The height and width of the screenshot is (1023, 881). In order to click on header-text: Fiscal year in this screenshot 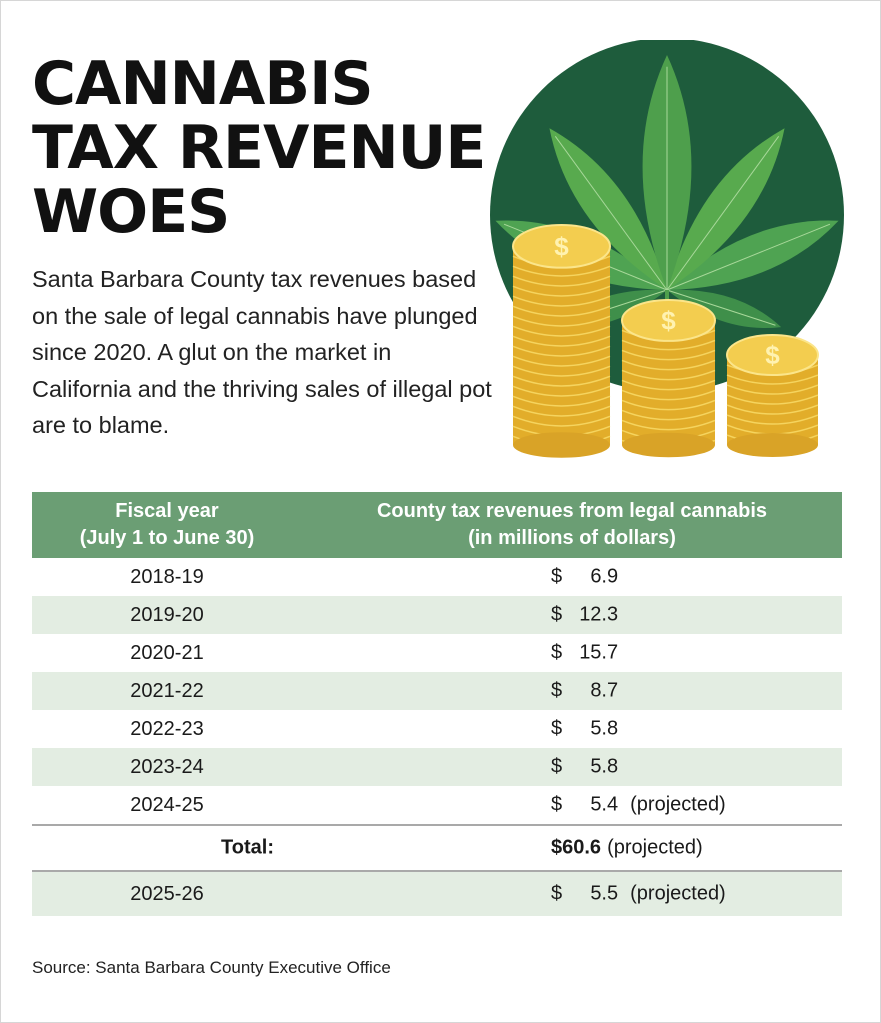, I will do `click(167, 511)`.